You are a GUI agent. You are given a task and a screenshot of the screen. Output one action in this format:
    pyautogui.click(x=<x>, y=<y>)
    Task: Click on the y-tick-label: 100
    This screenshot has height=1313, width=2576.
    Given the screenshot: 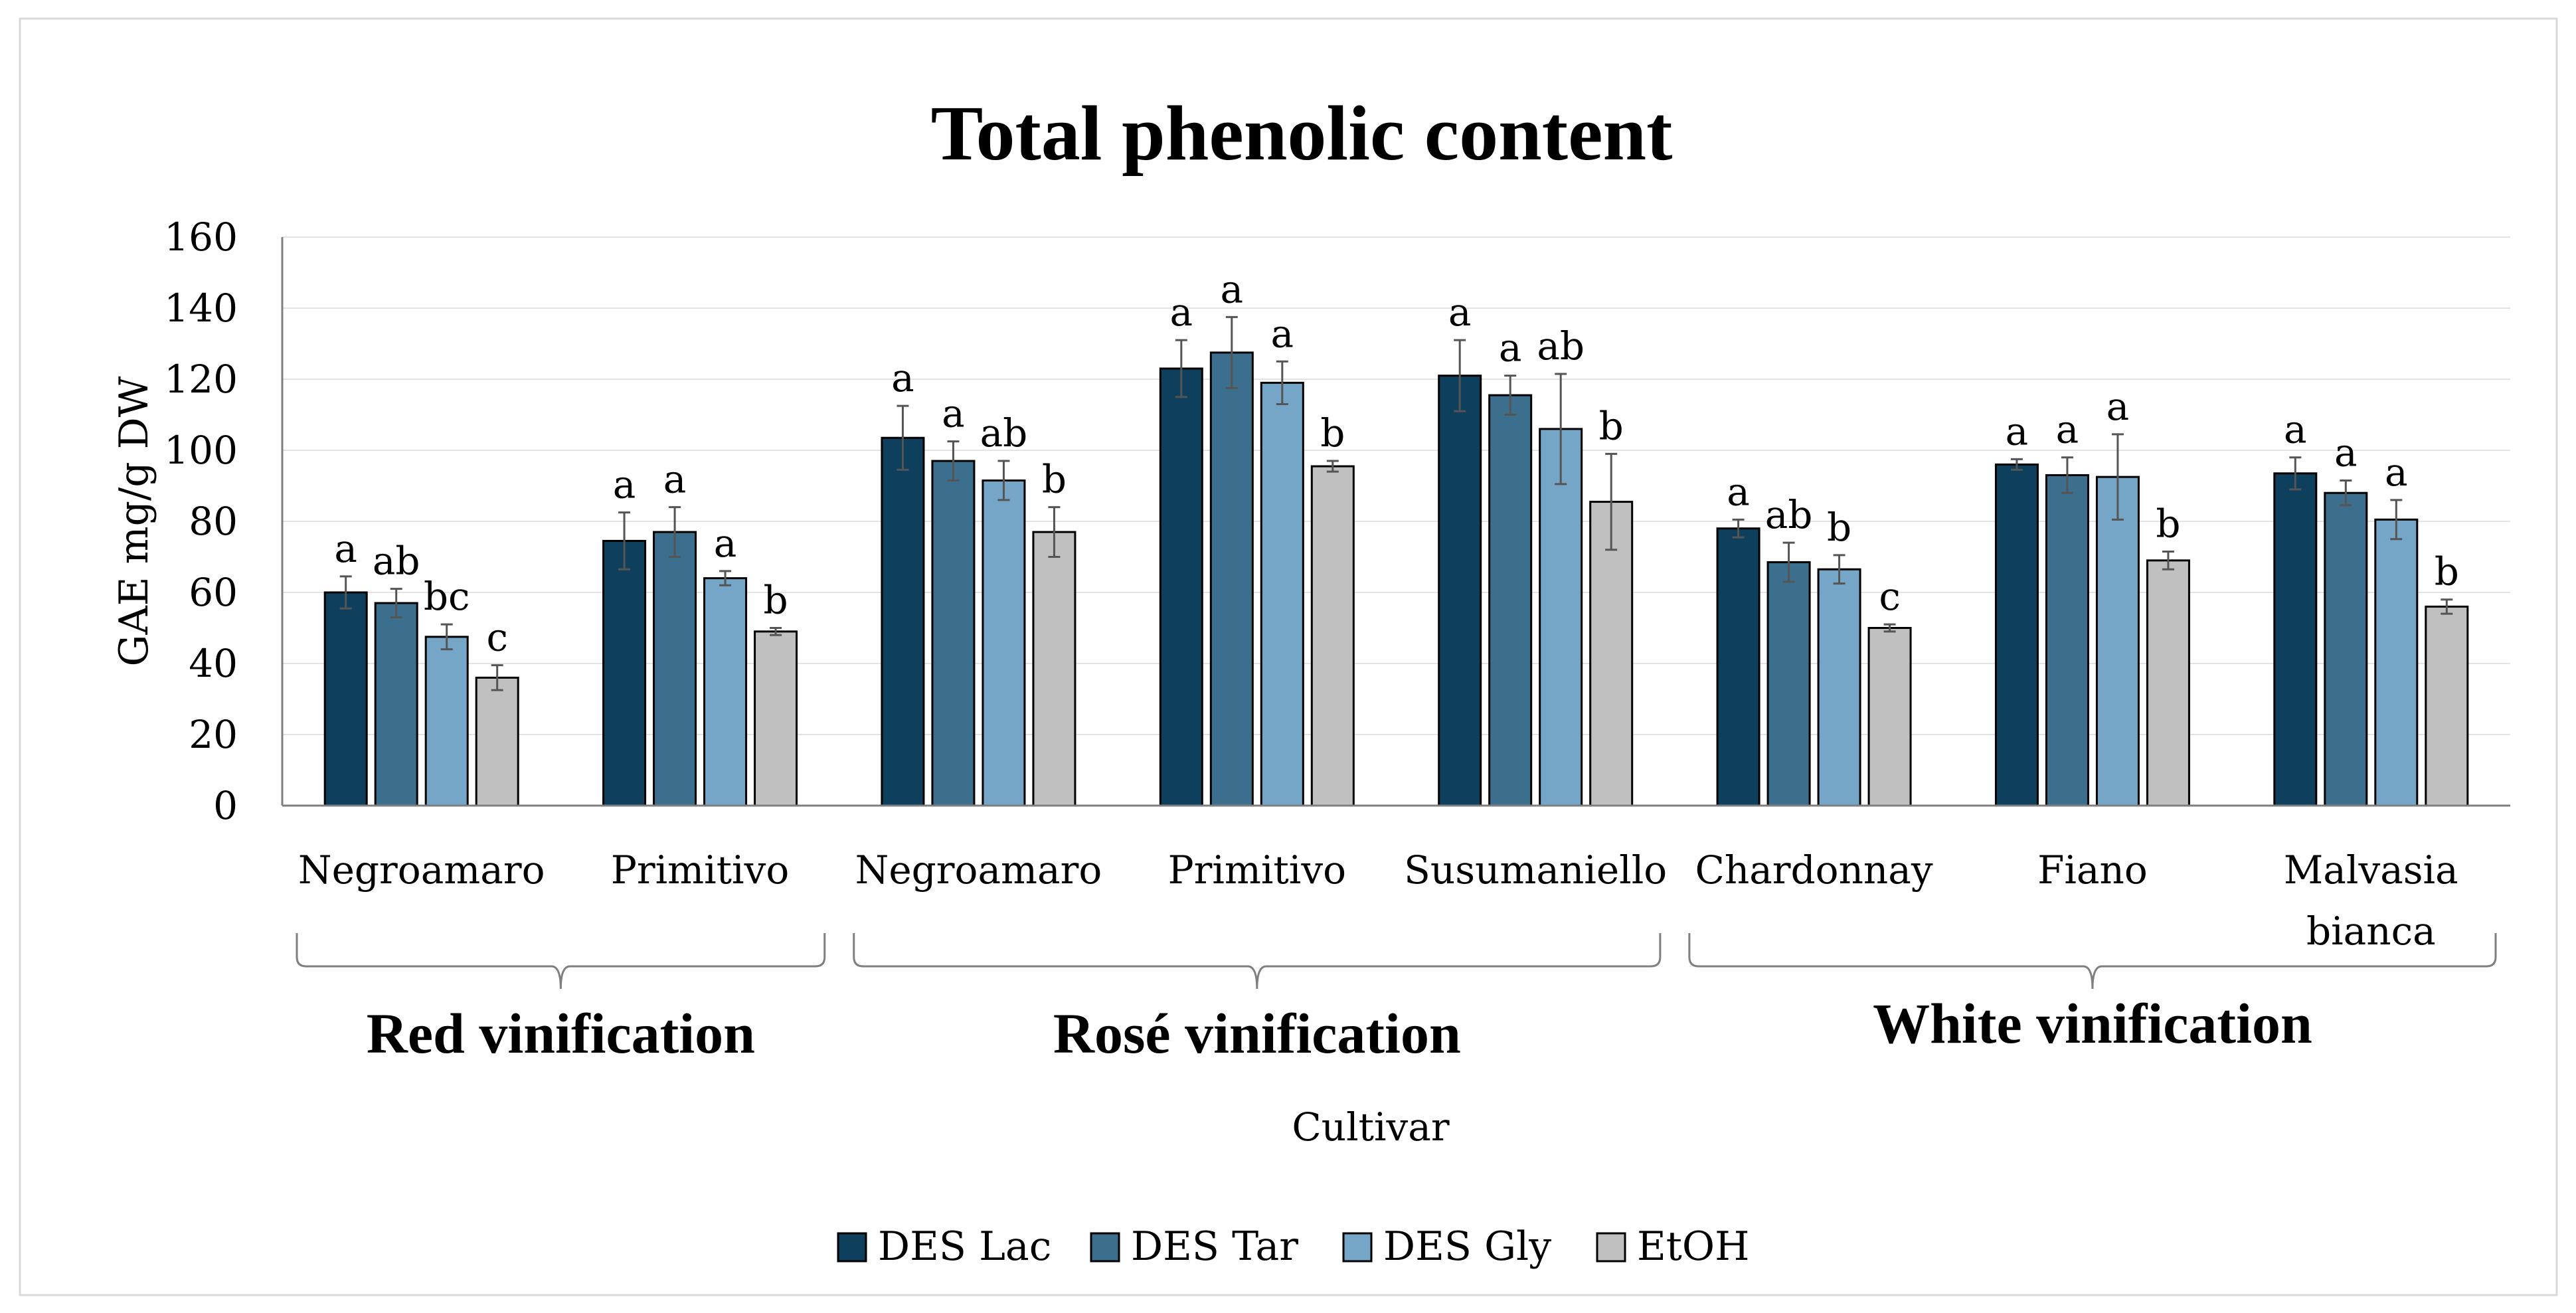 What is the action you would take?
    pyautogui.click(x=201, y=450)
    